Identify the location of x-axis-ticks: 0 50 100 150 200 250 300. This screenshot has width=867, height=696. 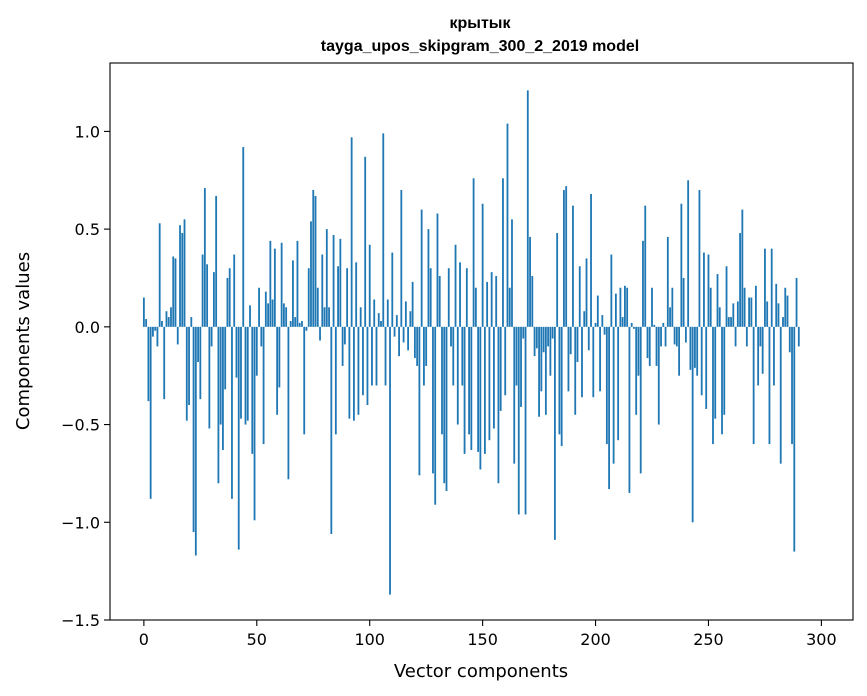
(488, 634).